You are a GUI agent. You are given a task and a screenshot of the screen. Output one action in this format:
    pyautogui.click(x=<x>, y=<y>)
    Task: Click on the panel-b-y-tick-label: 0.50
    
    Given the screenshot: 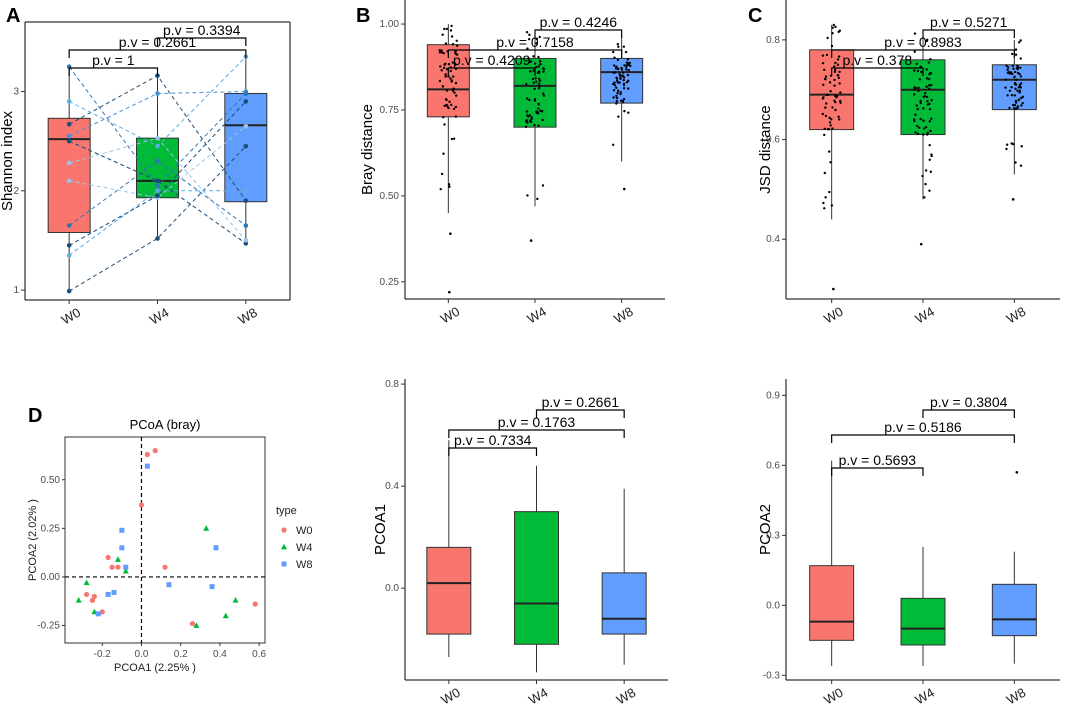 What is the action you would take?
    pyautogui.click(x=390, y=196)
    